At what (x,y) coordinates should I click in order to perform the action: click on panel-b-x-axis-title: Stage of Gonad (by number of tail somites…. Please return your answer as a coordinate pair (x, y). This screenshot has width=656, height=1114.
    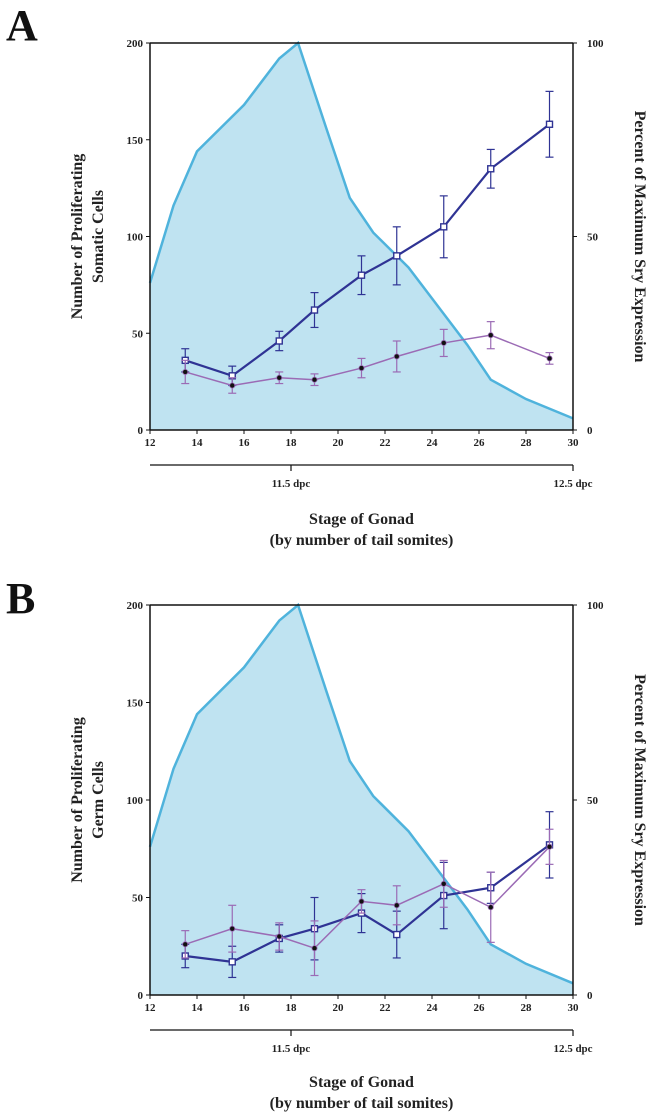
    Looking at the image, I should click on (362, 1093).